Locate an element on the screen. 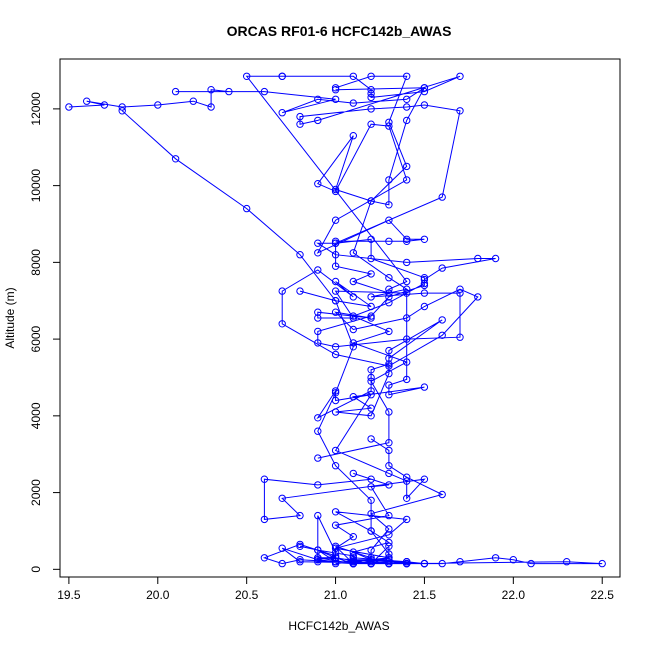  y-tick-label: 6000 is located at coordinates (36, 338).